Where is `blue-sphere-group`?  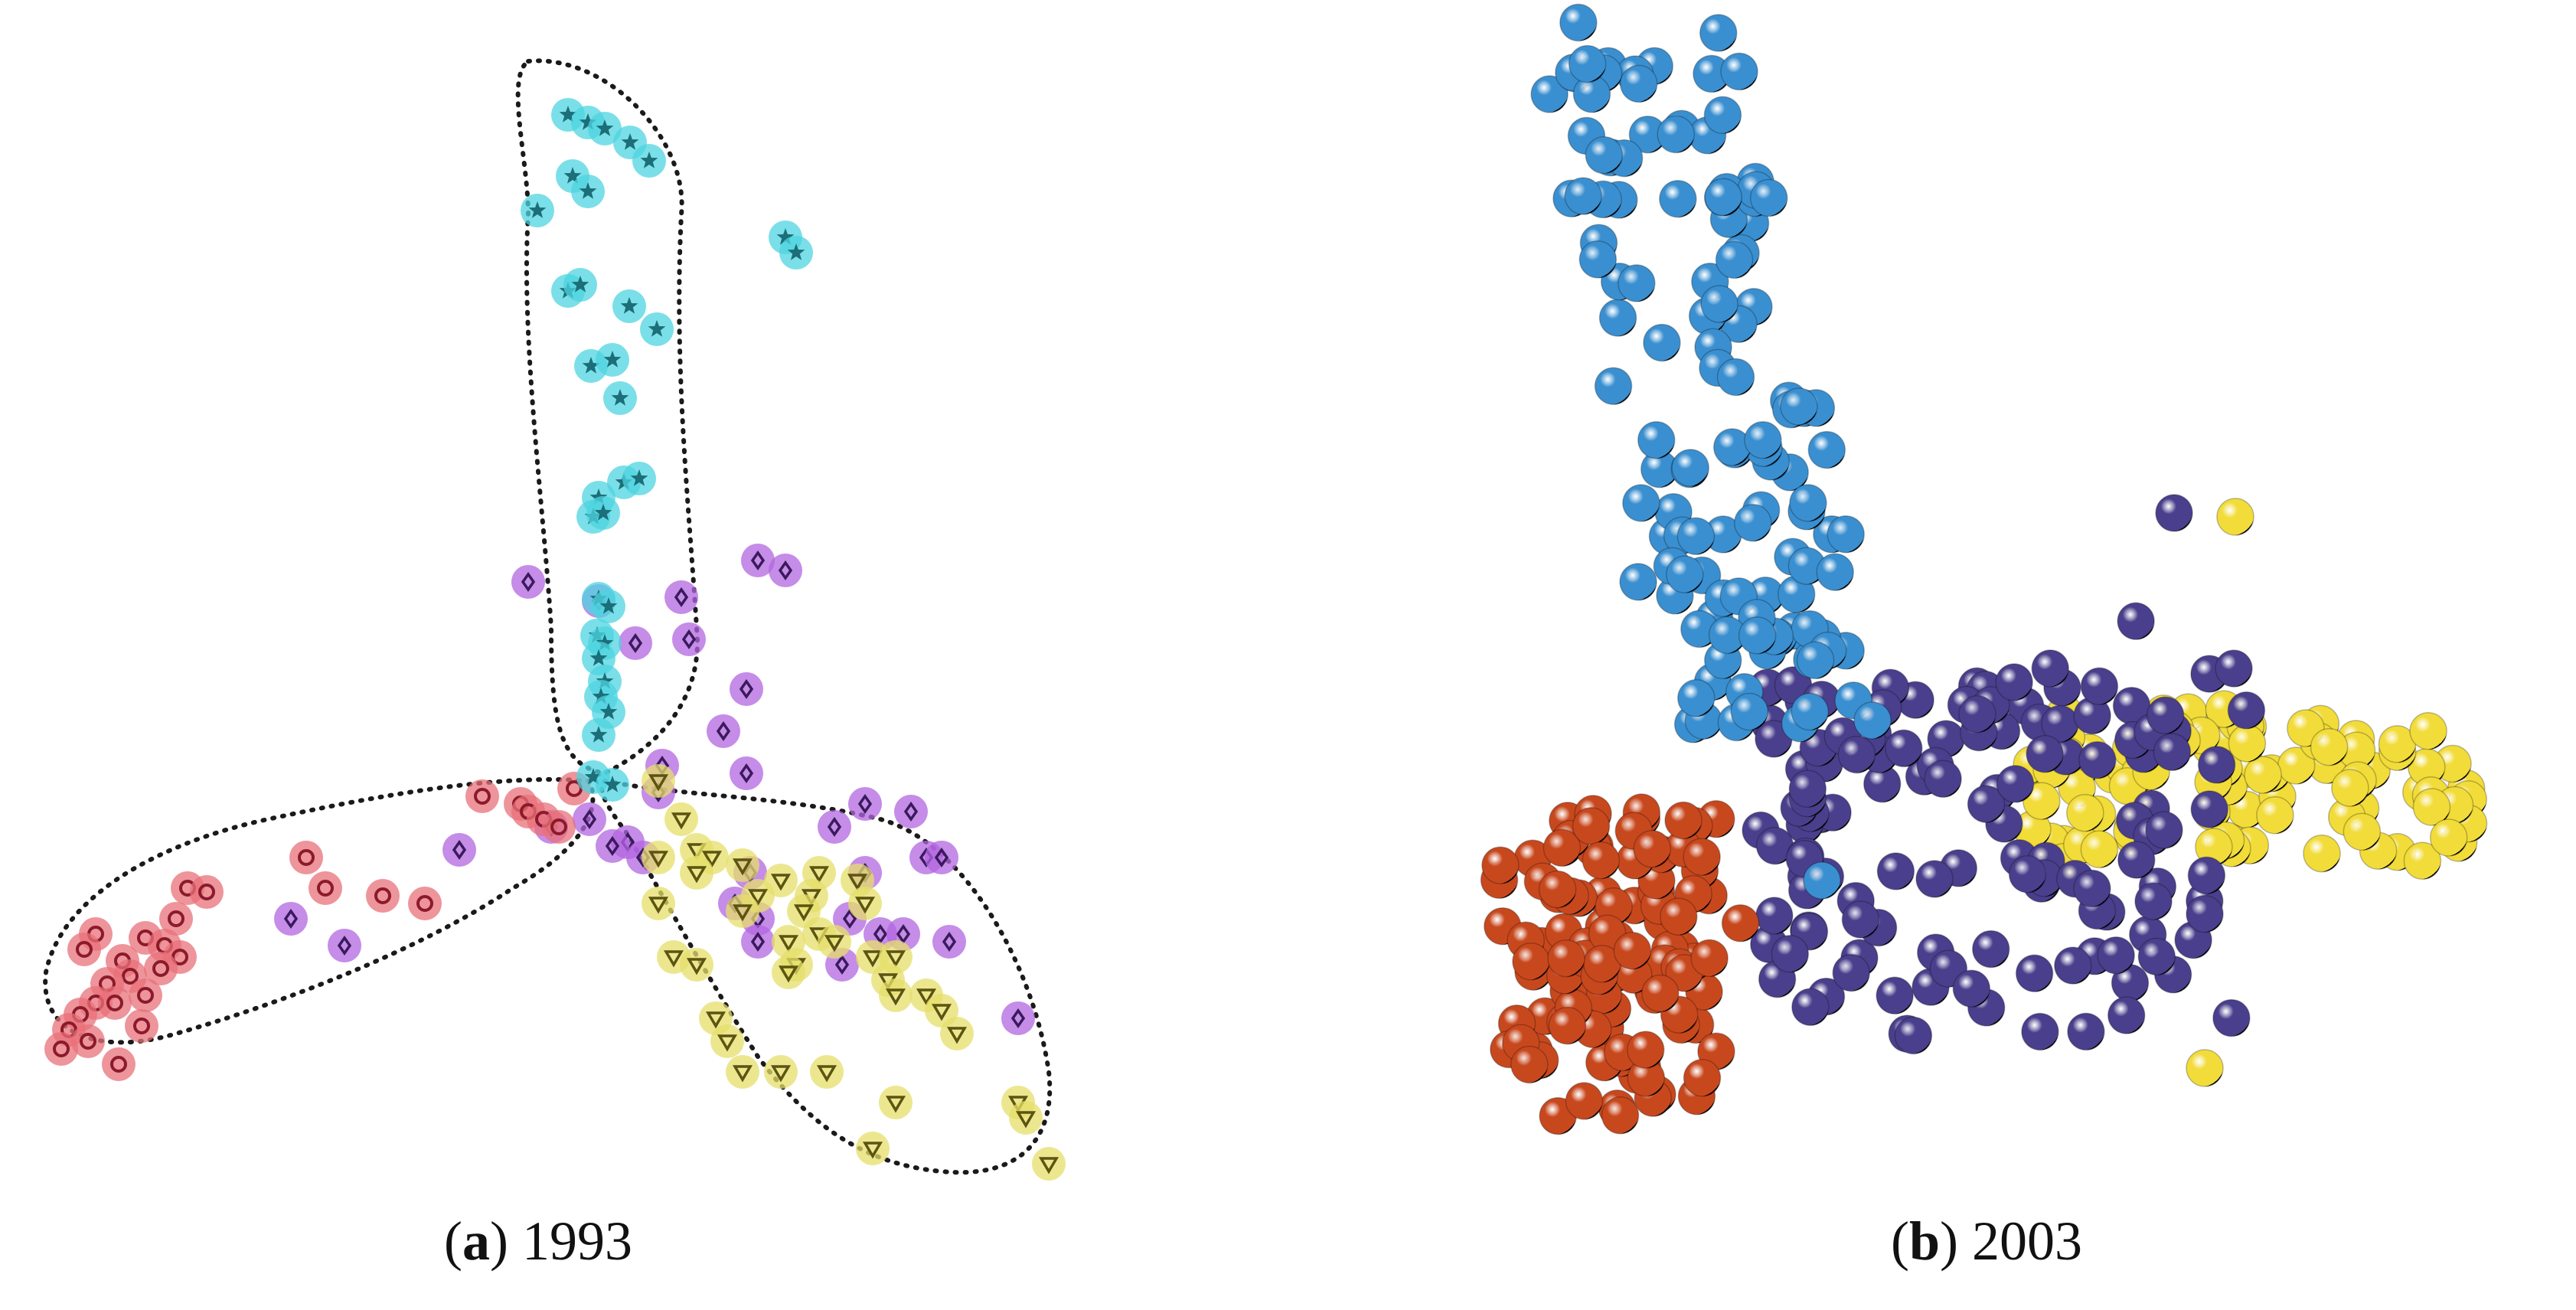 blue-sphere-group is located at coordinates (1711, 373).